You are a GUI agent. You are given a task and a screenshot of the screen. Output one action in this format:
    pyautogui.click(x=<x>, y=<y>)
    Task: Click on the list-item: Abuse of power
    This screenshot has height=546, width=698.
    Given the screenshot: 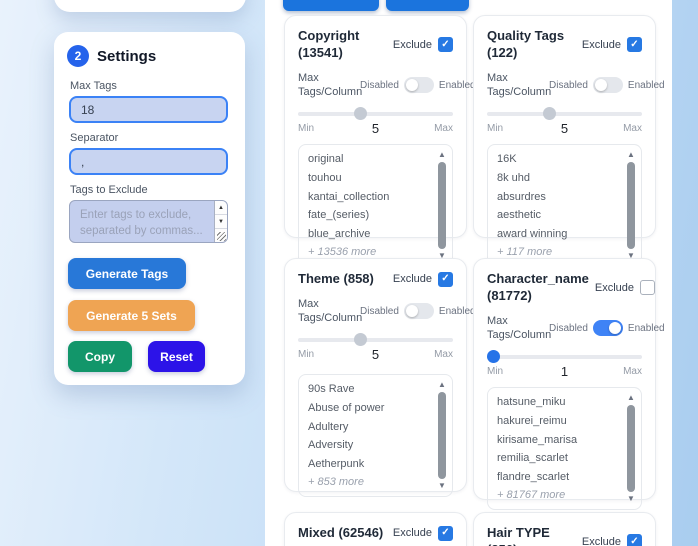 What is the action you would take?
    pyautogui.click(x=346, y=408)
    